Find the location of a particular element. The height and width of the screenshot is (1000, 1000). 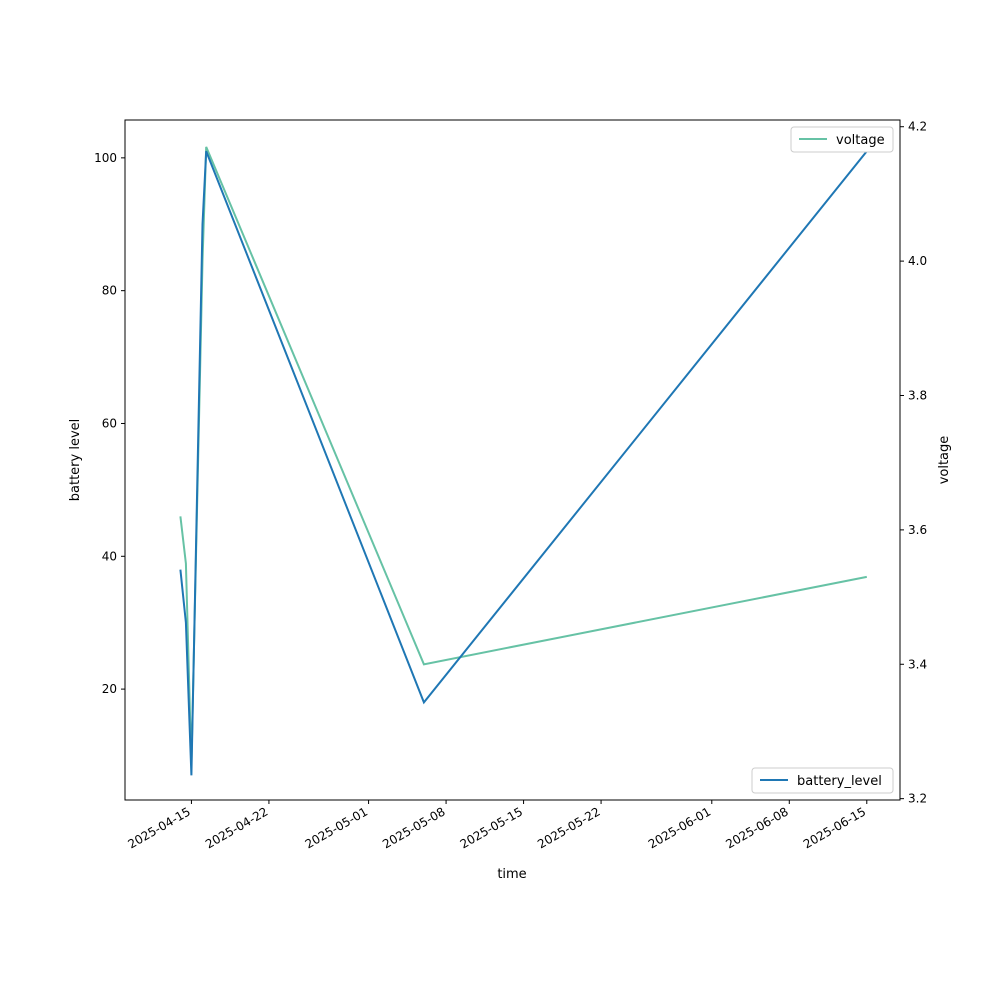

y-right-tick-label: 3.2 is located at coordinates (917, 799).